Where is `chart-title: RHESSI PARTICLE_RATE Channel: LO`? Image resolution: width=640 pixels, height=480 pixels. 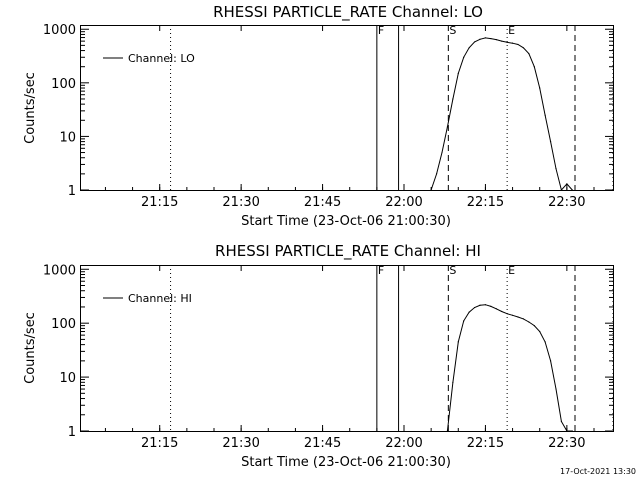 chart-title: RHESSI PARTICLE_RATE Channel: LO is located at coordinates (348, 12).